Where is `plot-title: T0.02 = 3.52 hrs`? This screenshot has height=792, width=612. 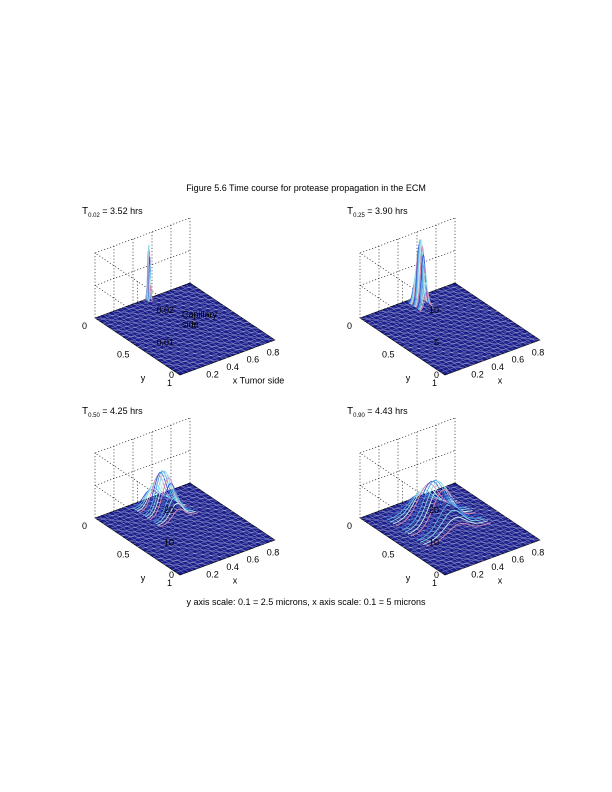 plot-title: T0.02 = 3.52 hrs is located at coordinates (112, 212).